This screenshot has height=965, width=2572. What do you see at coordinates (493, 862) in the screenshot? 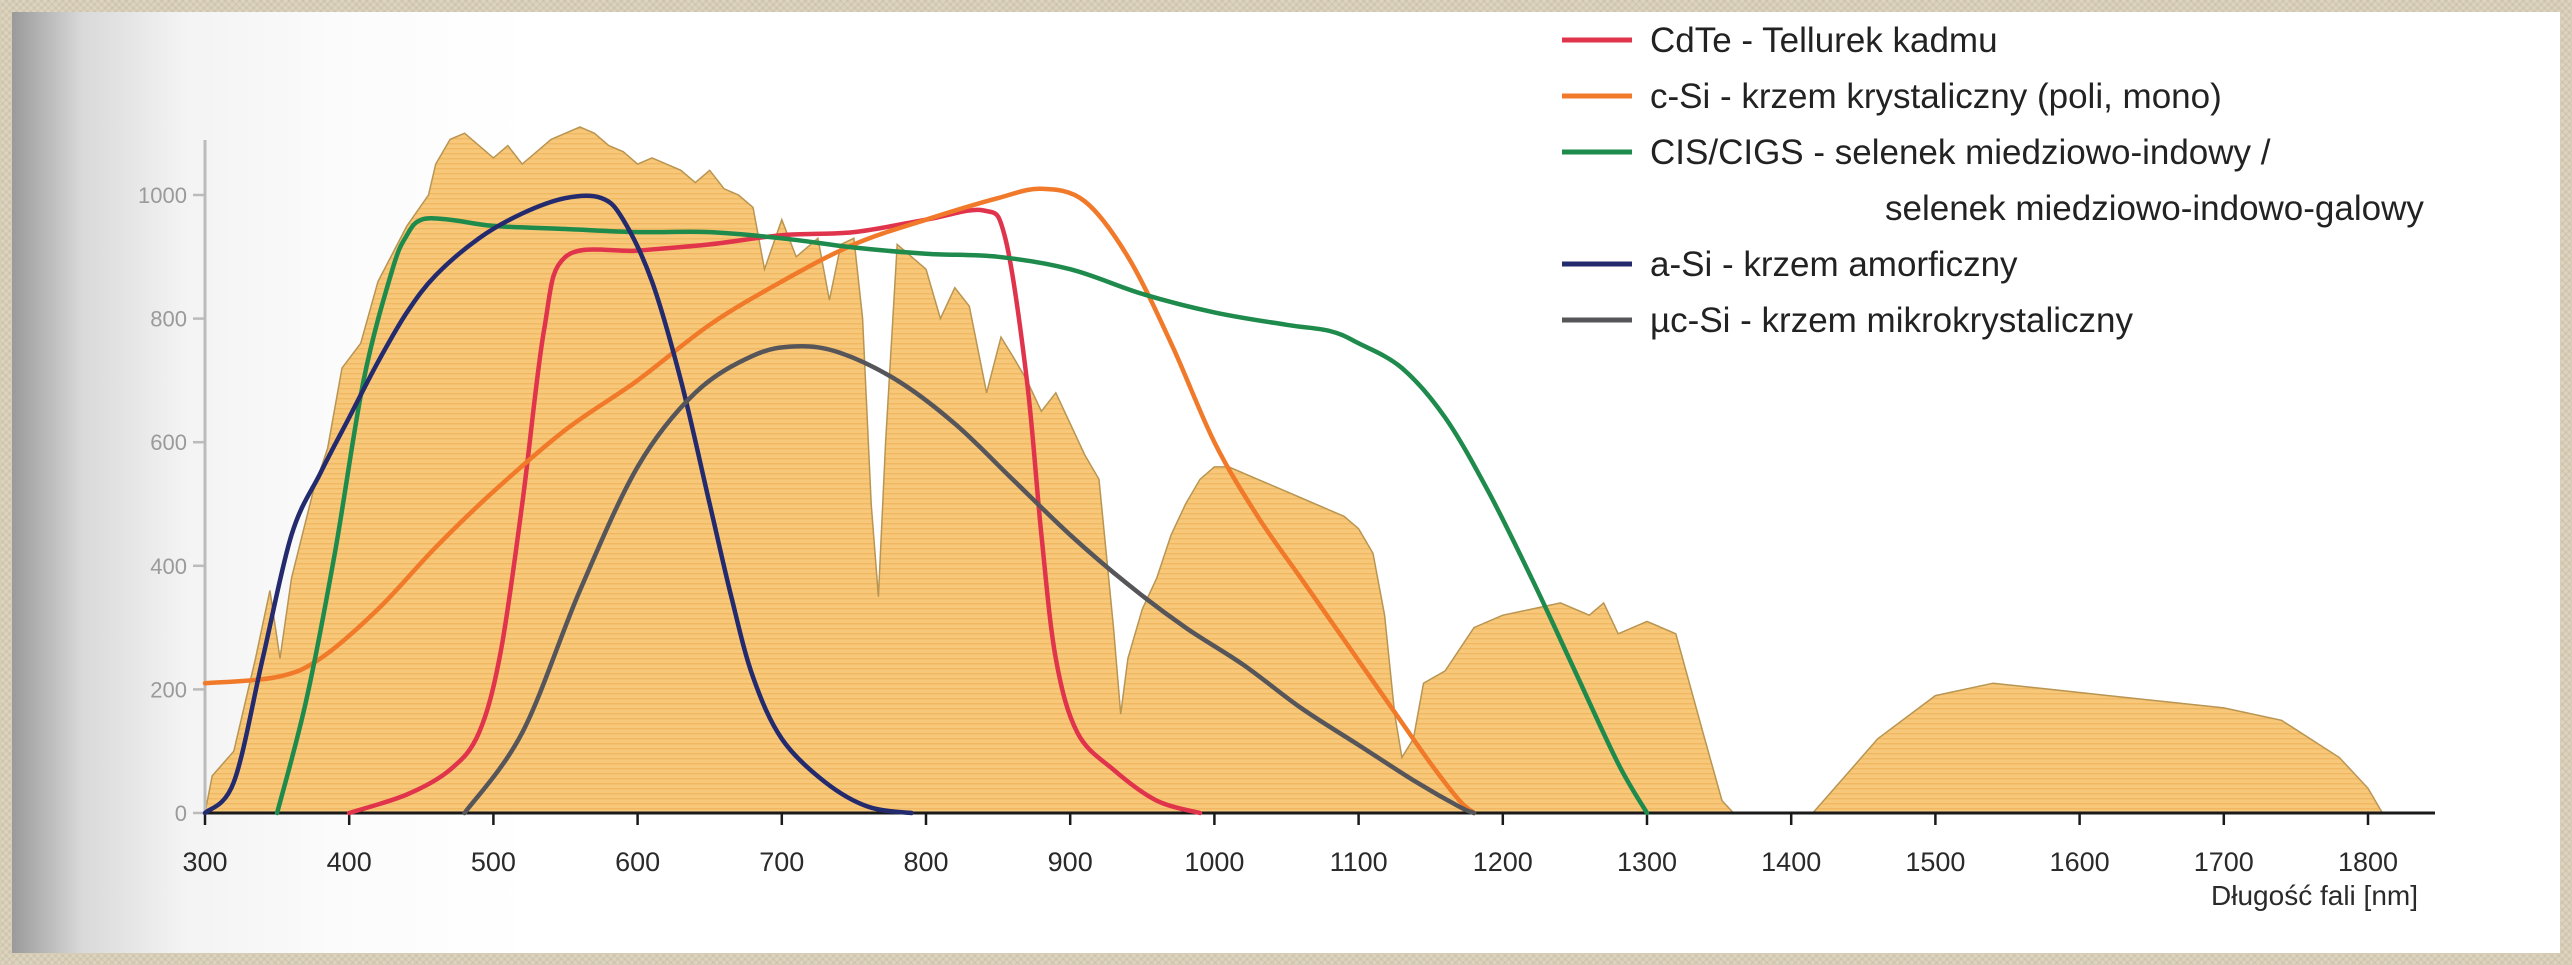
I see `x-tick-label: 500` at bounding box center [493, 862].